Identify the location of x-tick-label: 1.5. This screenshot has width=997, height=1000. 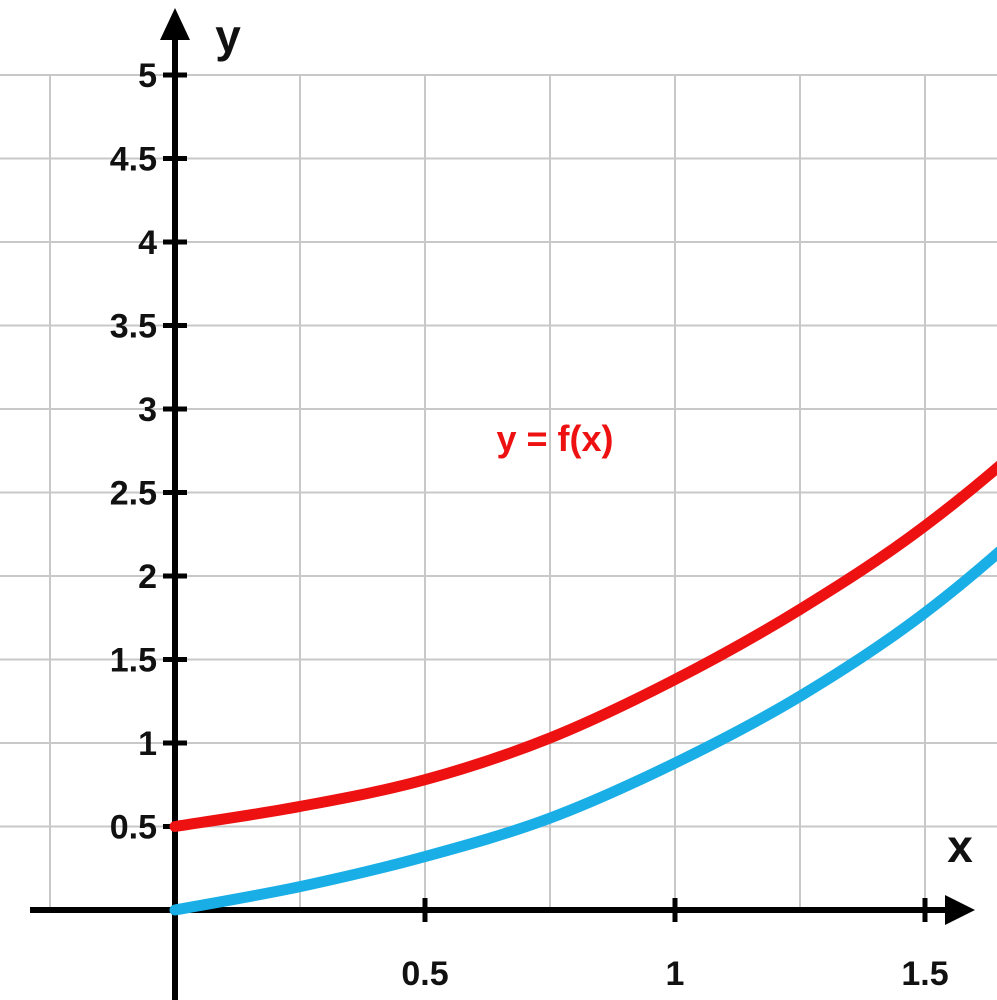
(924, 974).